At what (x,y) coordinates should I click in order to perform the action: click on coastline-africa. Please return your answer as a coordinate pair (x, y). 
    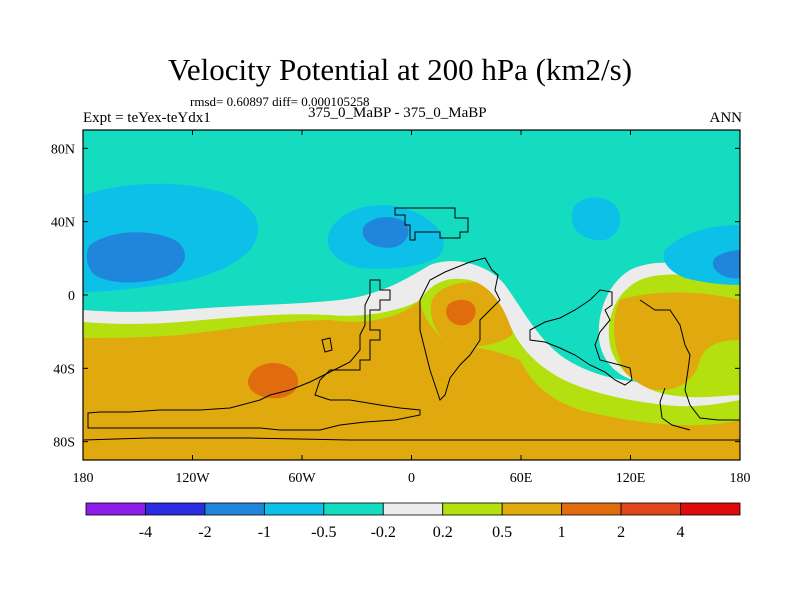
    Looking at the image, I should click on (460, 329).